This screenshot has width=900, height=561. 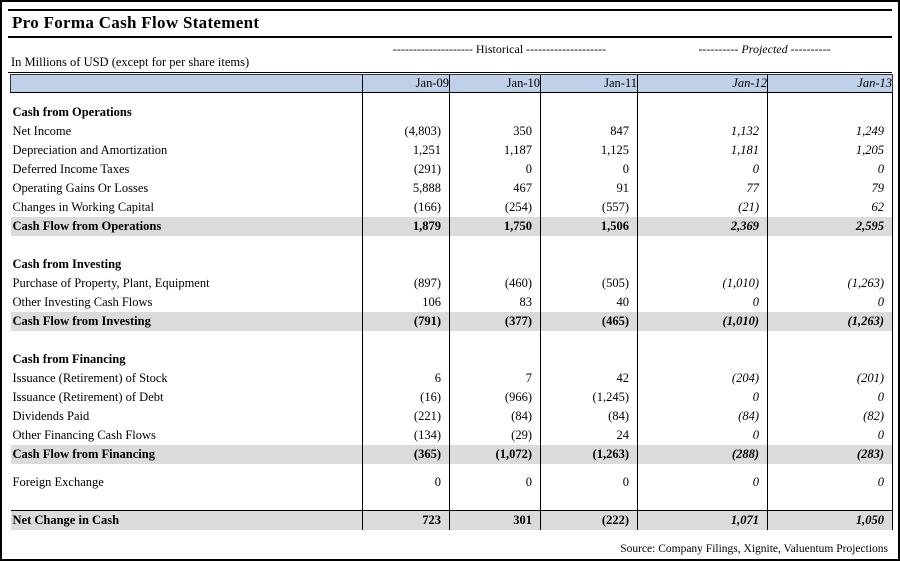 I want to click on value-cell: (29), so click(x=495, y=435).